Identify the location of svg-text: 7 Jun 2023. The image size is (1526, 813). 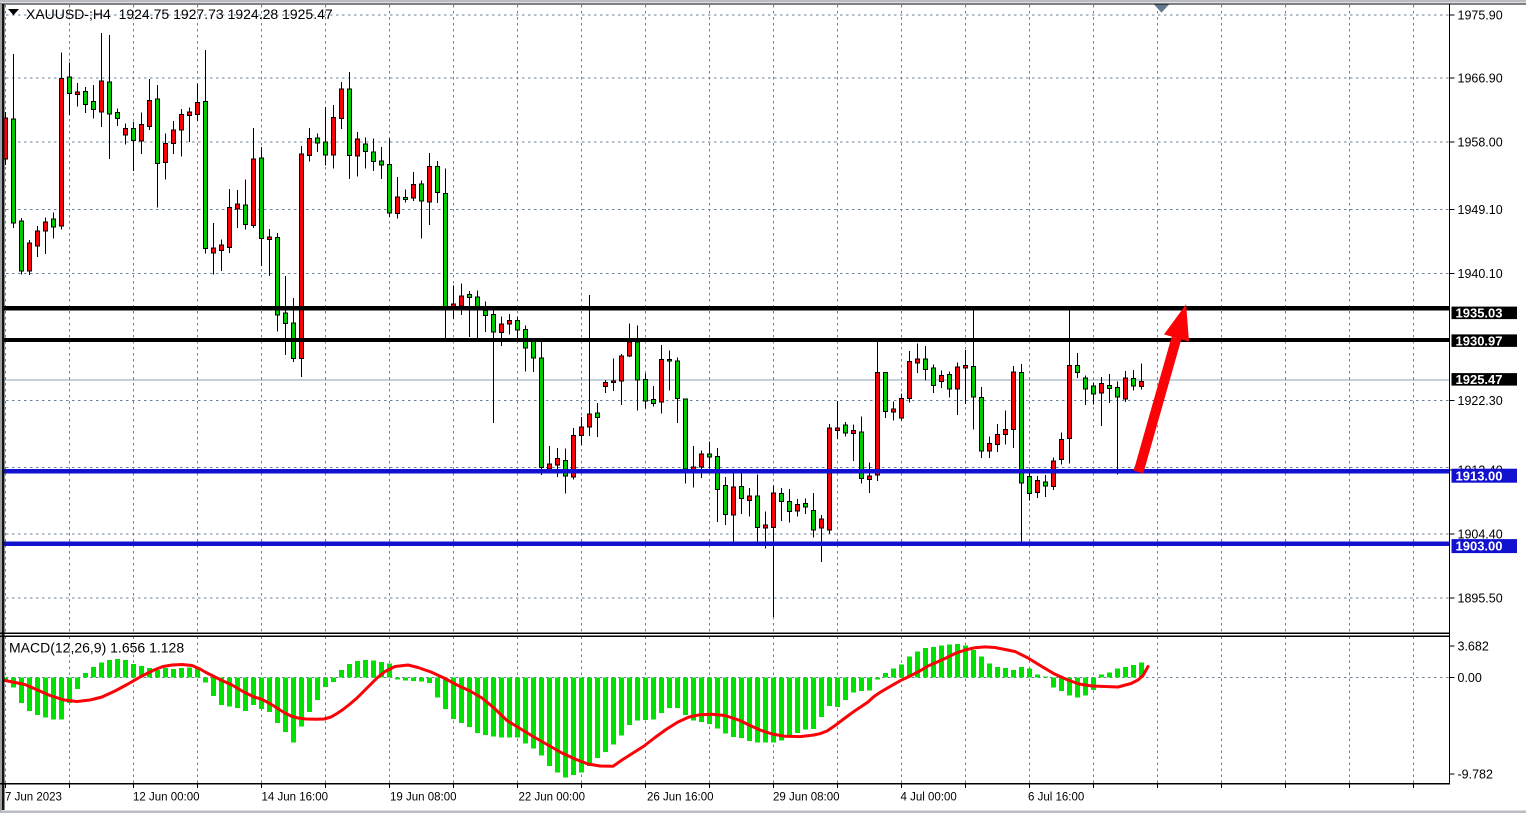
(33, 798).